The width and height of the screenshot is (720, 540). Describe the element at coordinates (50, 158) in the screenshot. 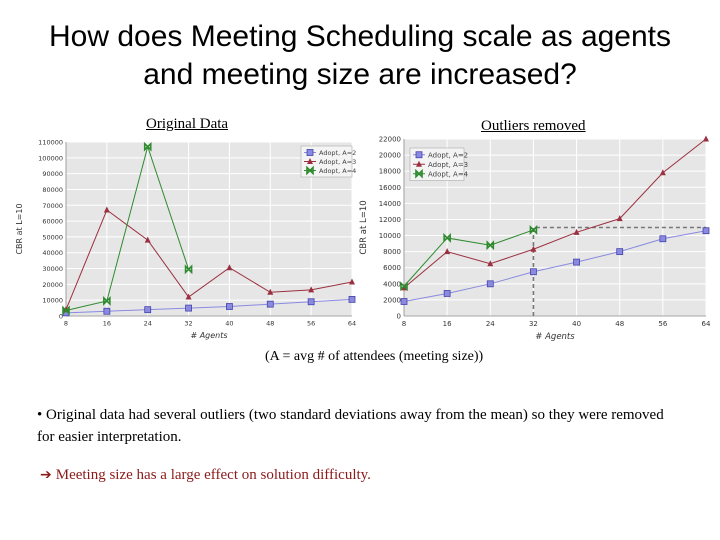

I see `y-tick-label: 100000` at that location.